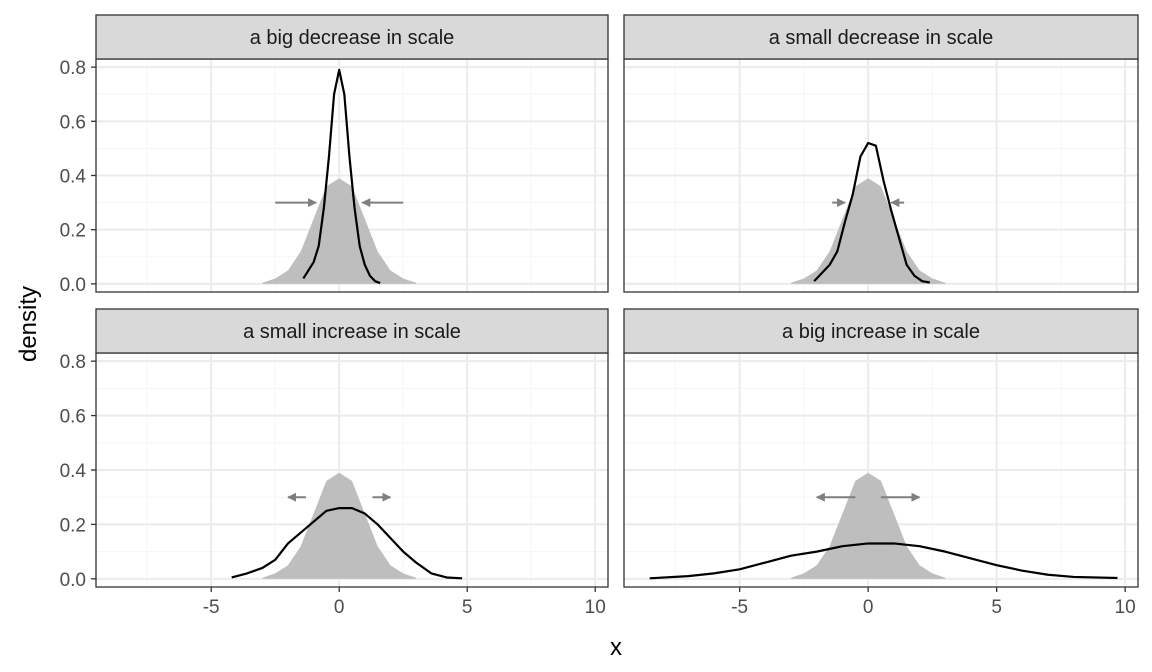 The width and height of the screenshot is (1152, 672). I want to click on facet-strip-label: a small increase in scale, so click(352, 332).